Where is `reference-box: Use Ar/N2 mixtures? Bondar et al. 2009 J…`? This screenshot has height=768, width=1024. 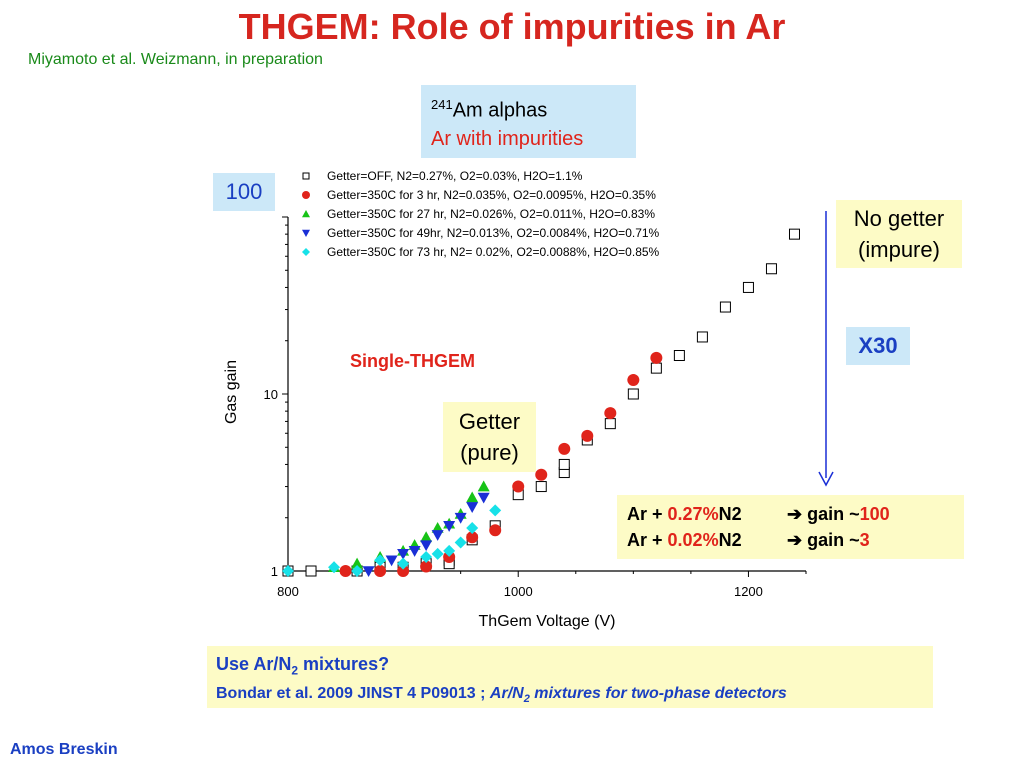 reference-box: Use Ar/N2 mixtures? Bondar et al. 2009 J… is located at coordinates (570, 677).